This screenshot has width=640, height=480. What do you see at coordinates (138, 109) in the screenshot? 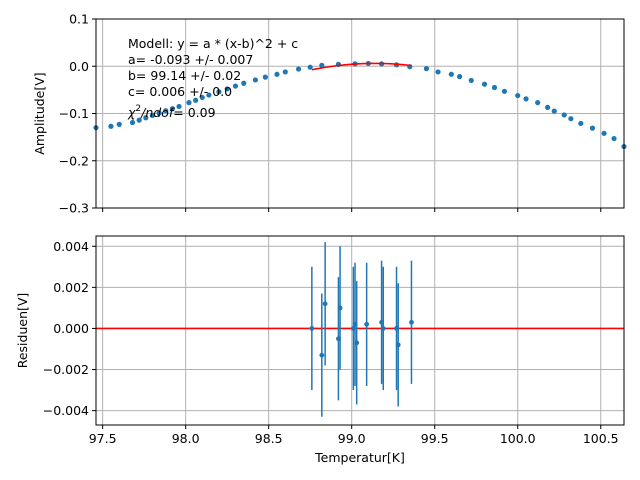
I see `chi-superscript: 2` at bounding box center [138, 109].